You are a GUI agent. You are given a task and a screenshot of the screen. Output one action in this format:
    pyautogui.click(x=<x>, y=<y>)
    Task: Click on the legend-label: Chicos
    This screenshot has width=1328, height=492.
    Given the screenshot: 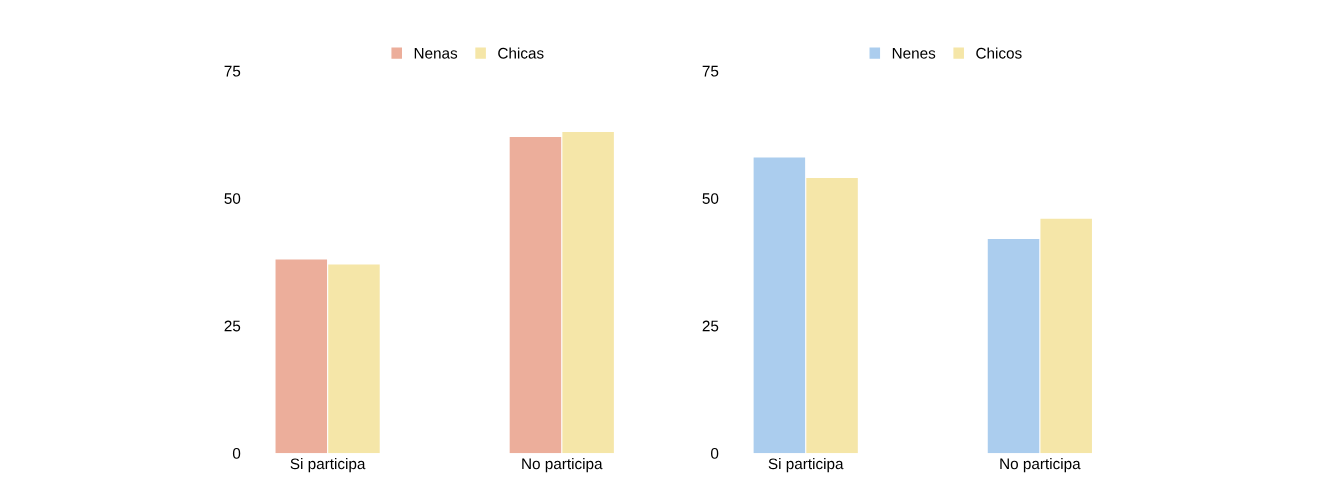 What is the action you would take?
    pyautogui.click(x=999, y=53)
    